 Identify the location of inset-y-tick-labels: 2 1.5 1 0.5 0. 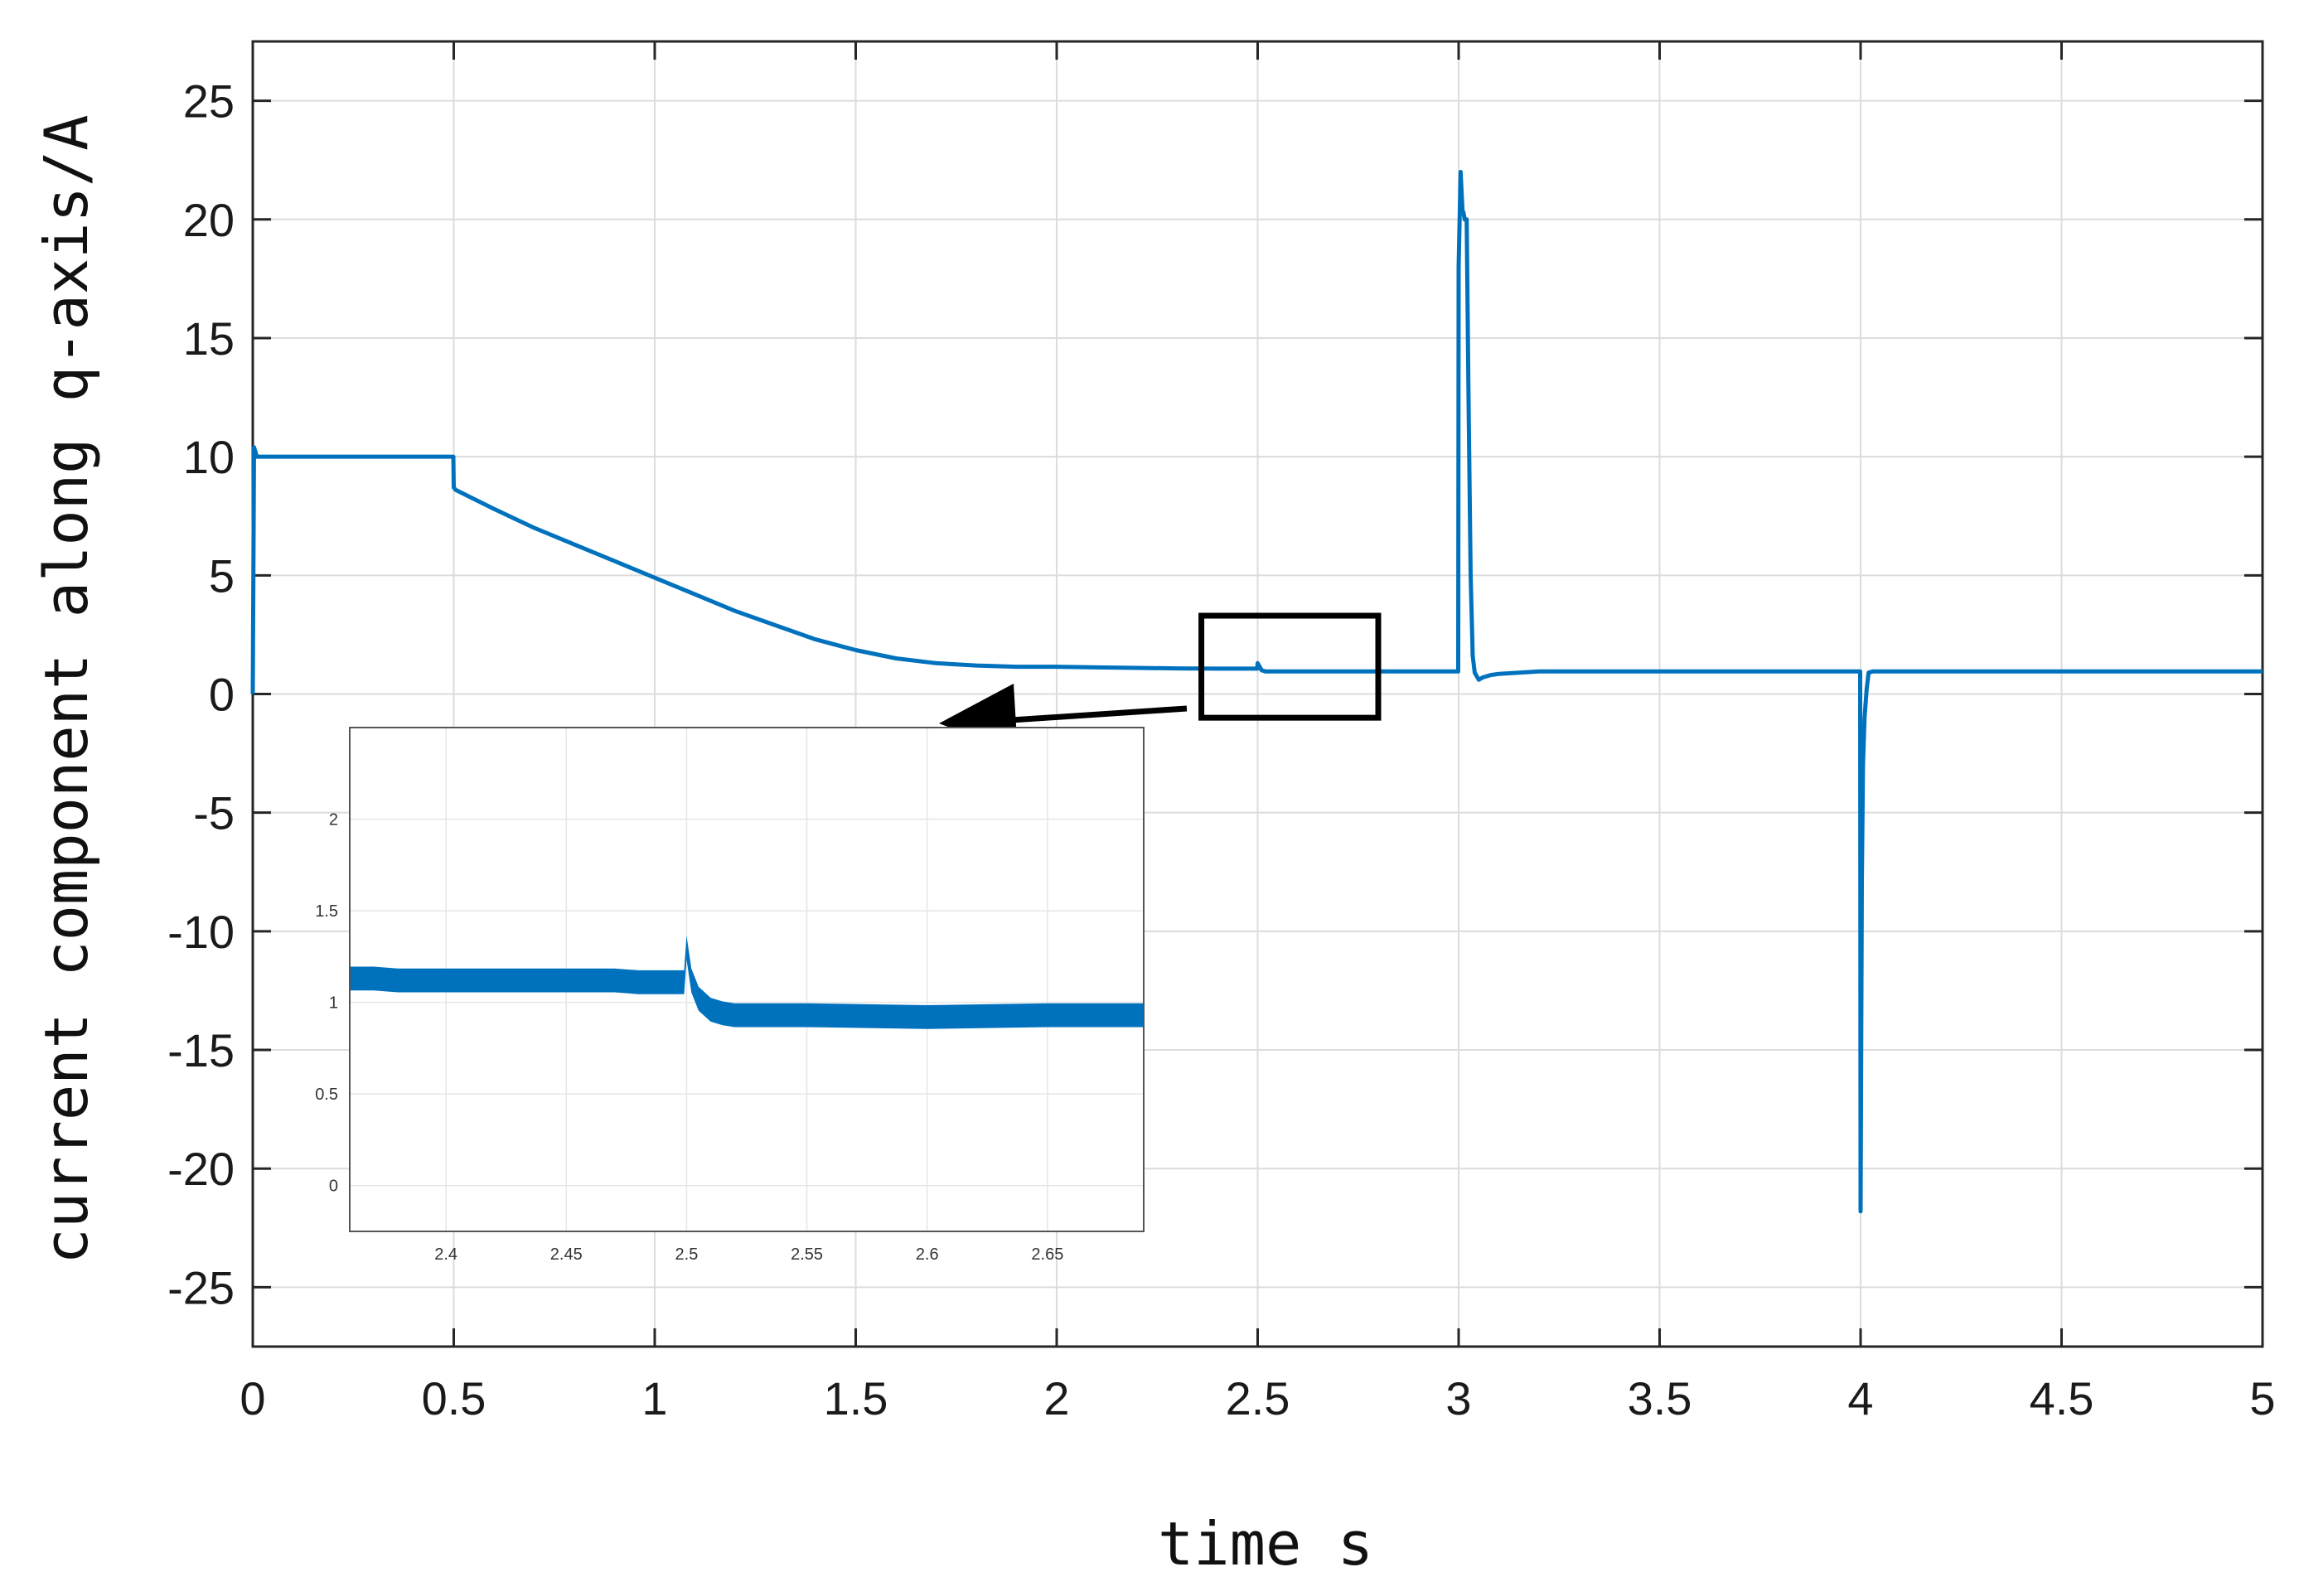
(326, 1004).